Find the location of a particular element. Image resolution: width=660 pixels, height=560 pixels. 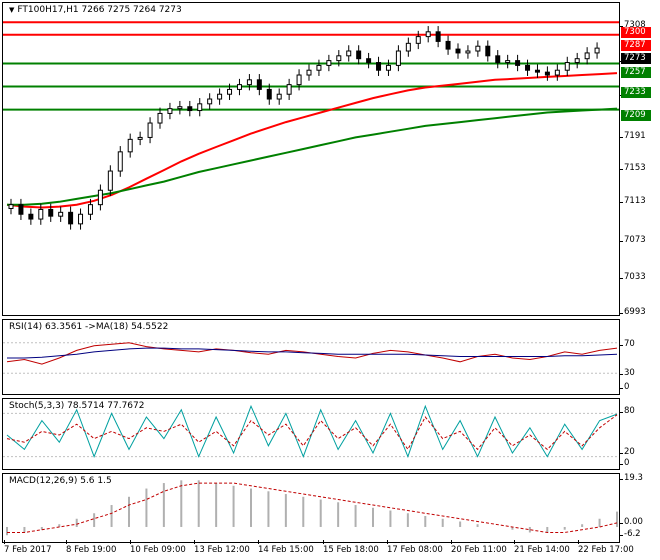

rsi-pane: RSI(14) 63.3561 ->MA(18) 54.5522 is located at coordinates (311, 357).